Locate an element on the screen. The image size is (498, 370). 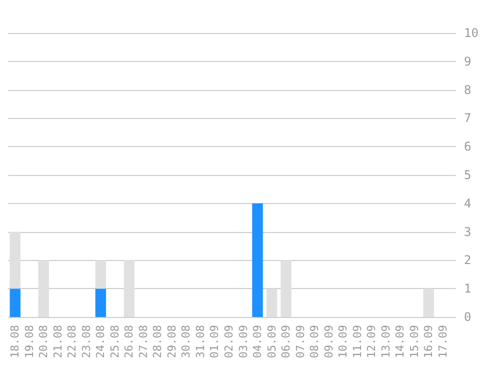
y-tick-label: 6 is located at coordinates (468, 147).